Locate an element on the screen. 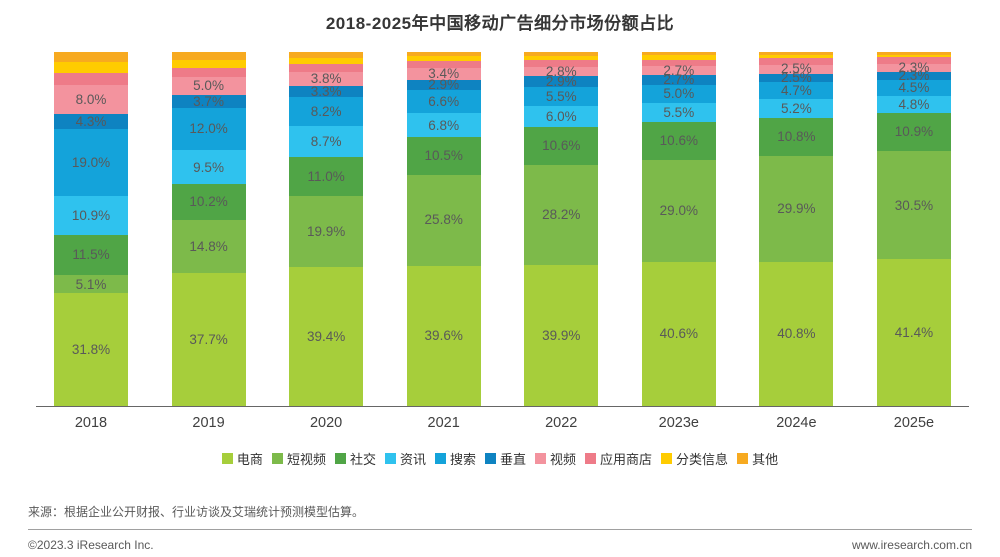  bar-segment-vertical: 2.3% is located at coordinates (913, 76).